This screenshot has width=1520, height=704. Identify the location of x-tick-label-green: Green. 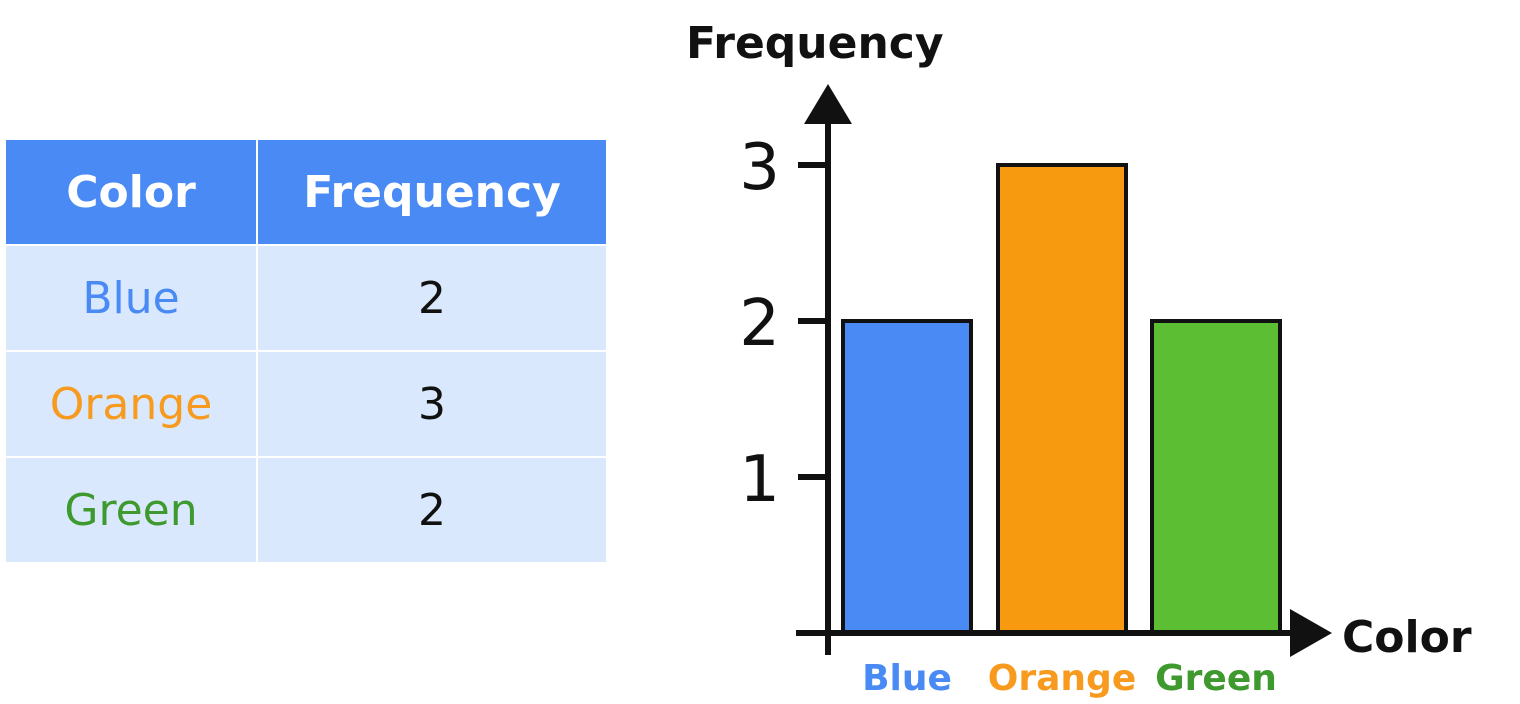
(1216, 678).